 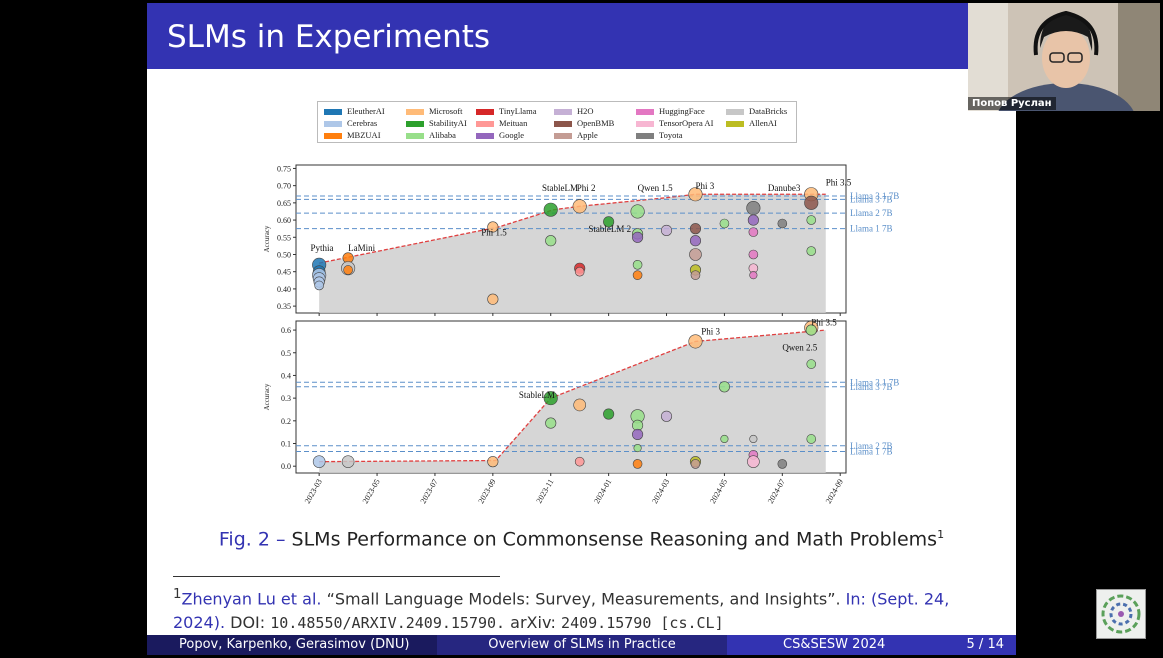 I want to click on footnote-arxiv: 2409.15790 [cs.CL], so click(x=642, y=623).